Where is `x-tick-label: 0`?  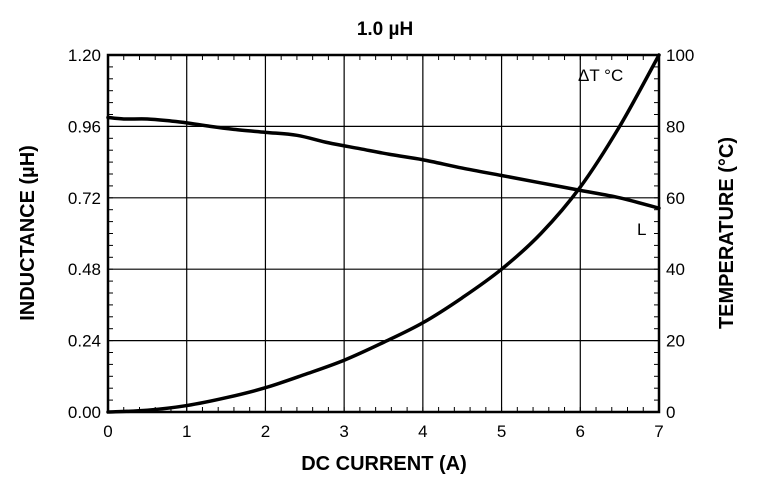
x-tick-label: 0 is located at coordinates (107, 431).